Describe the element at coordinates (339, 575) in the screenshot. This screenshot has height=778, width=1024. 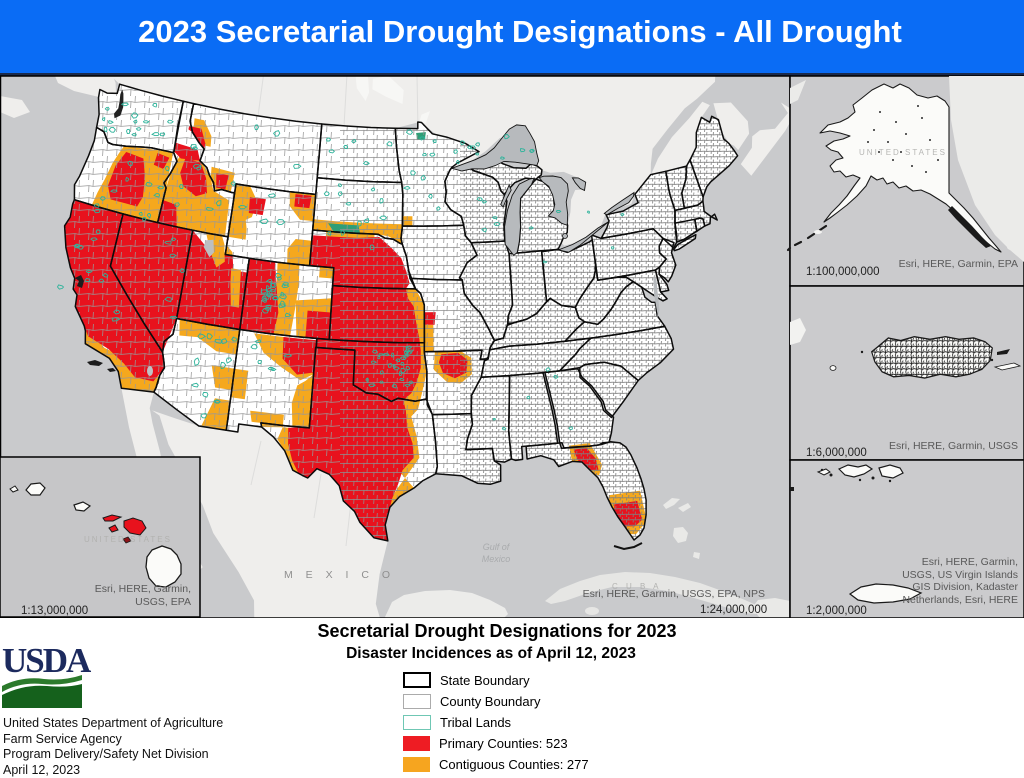
I see `svg-text: M E X I C O` at that location.